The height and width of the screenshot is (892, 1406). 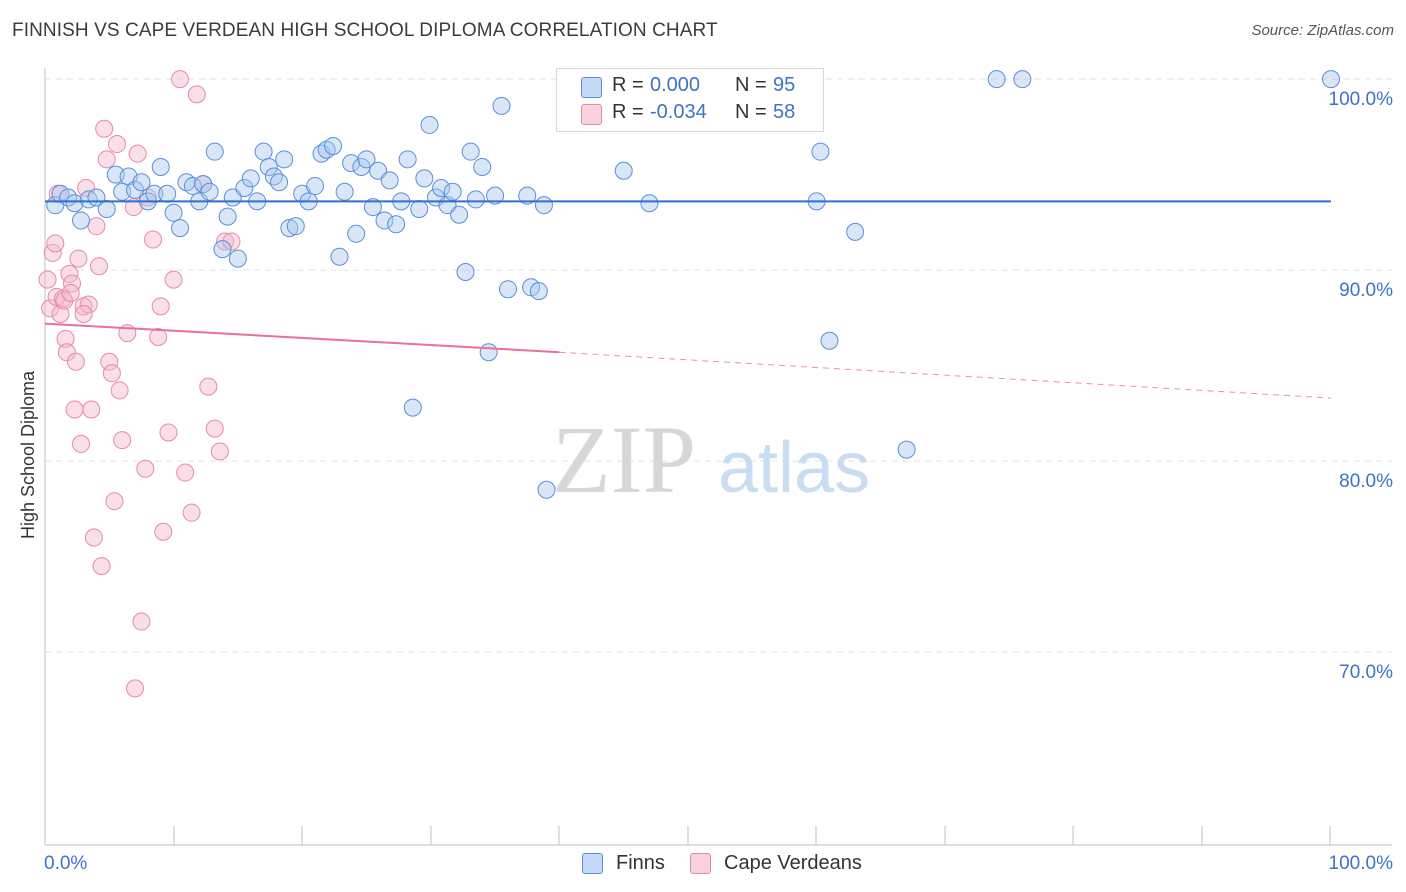 I want to click on legend-row-cape-verdeans: R = -0.034 N = 58, so click(x=690, y=114).